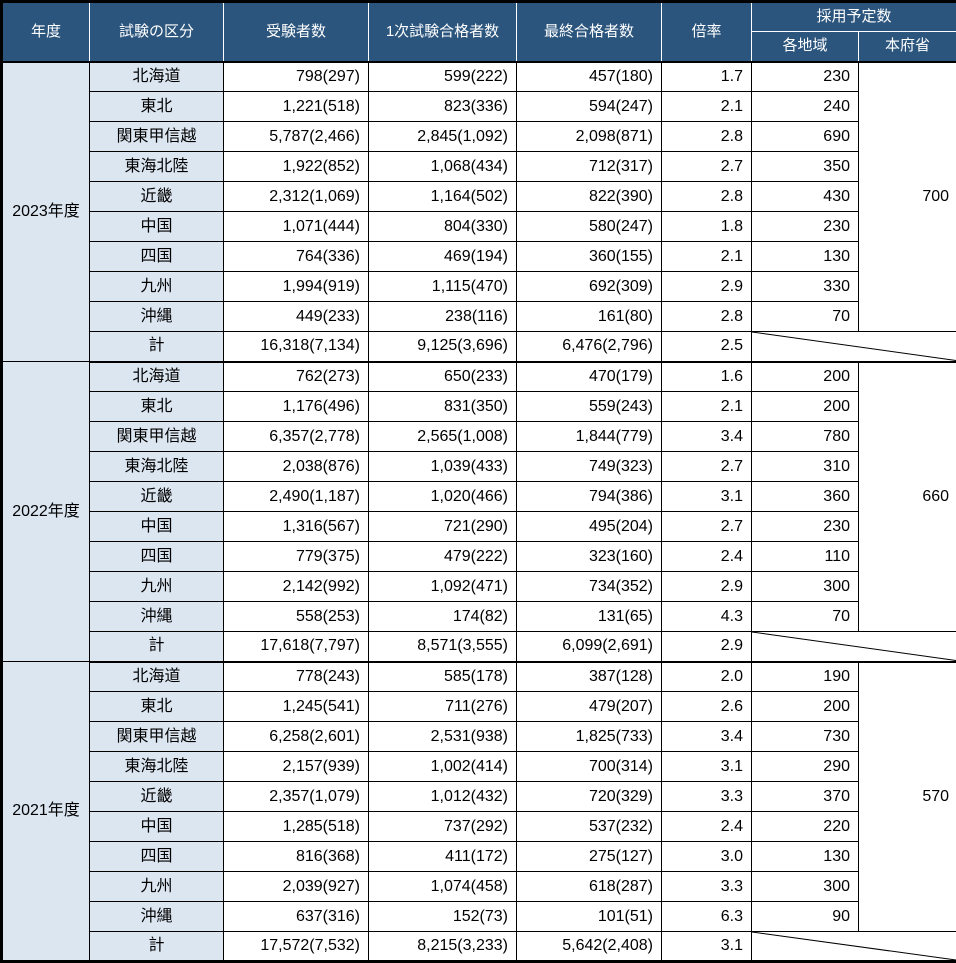 This screenshot has height=963, width=956. I want to click on header-year: 年度, so click(46, 32).